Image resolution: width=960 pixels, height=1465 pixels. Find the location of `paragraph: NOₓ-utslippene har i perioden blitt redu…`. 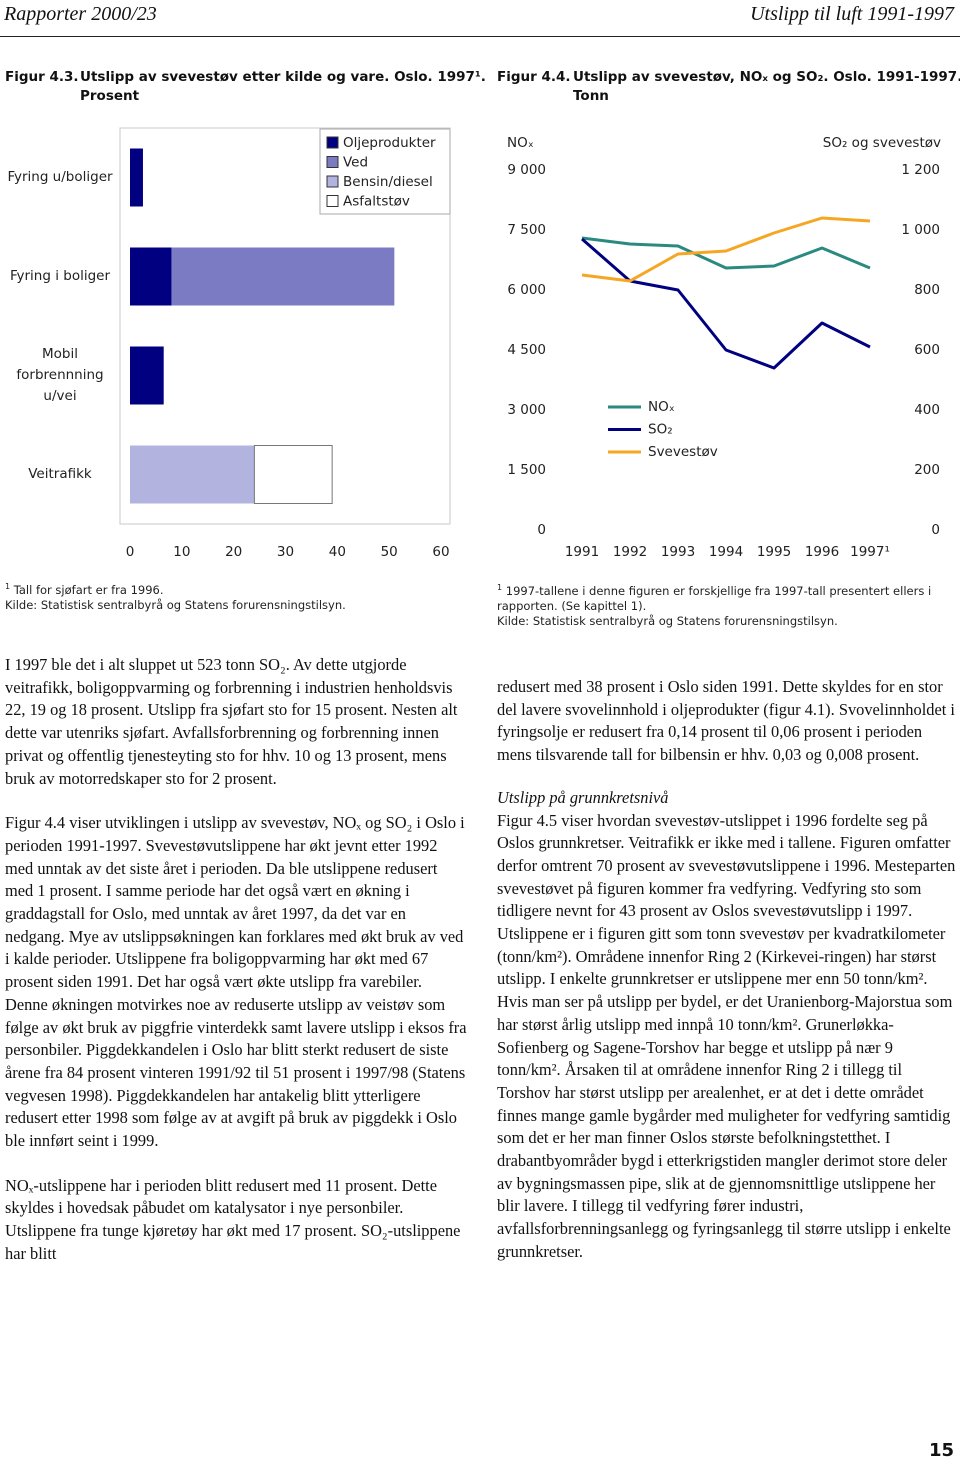

paragraph: NOₓ-utslippene har i perioden blitt redu… is located at coordinates (233, 1219).